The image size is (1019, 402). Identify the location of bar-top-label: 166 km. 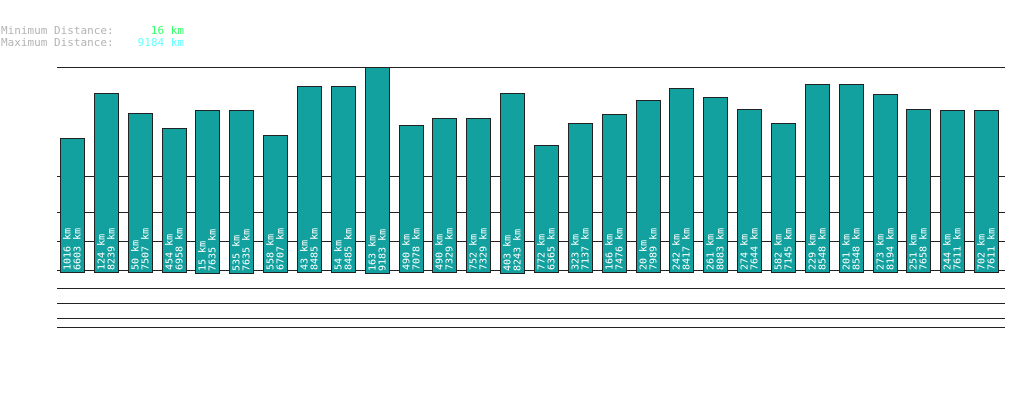
(610, 252).